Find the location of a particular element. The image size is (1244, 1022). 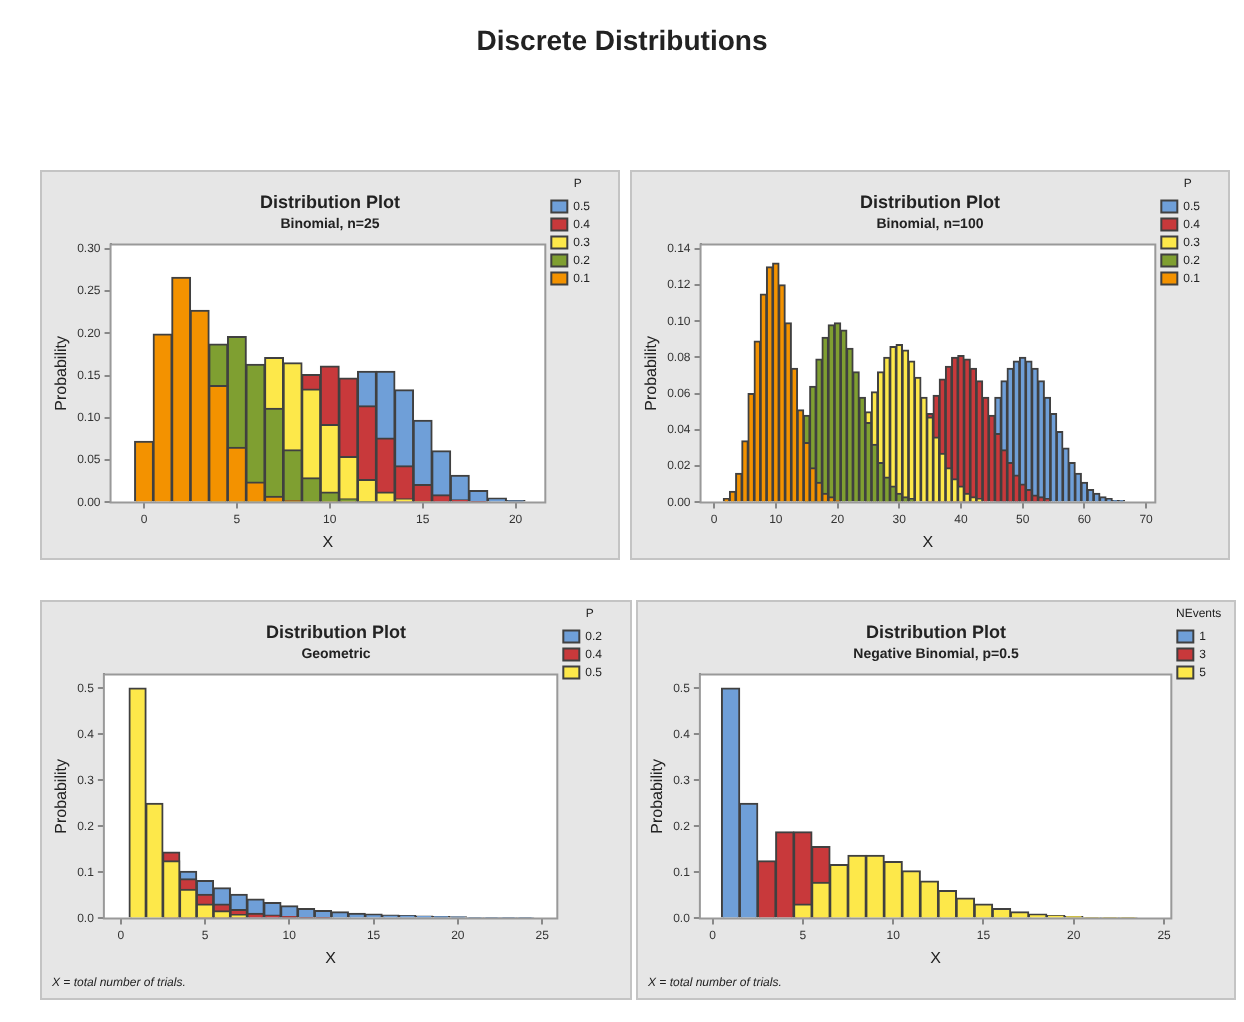

text: Discrete Distributions is located at coordinates (622, 40).